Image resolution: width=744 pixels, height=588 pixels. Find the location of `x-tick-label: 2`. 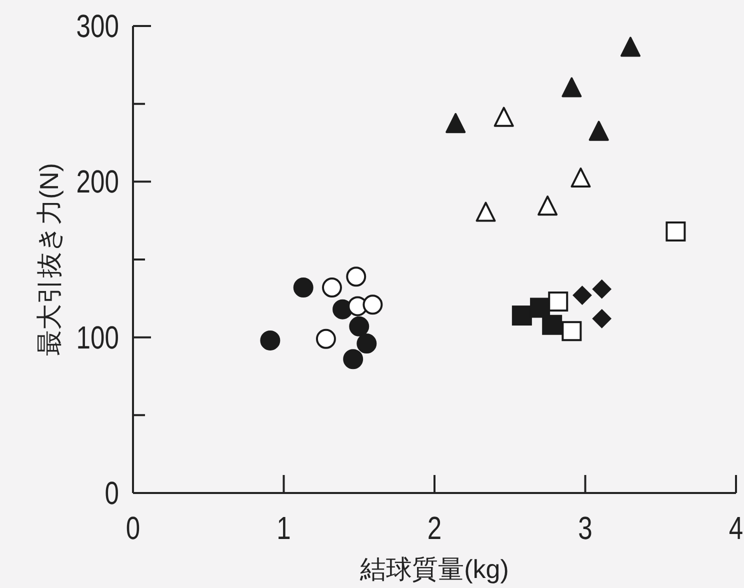

x-tick-label: 2 is located at coordinates (434, 529).